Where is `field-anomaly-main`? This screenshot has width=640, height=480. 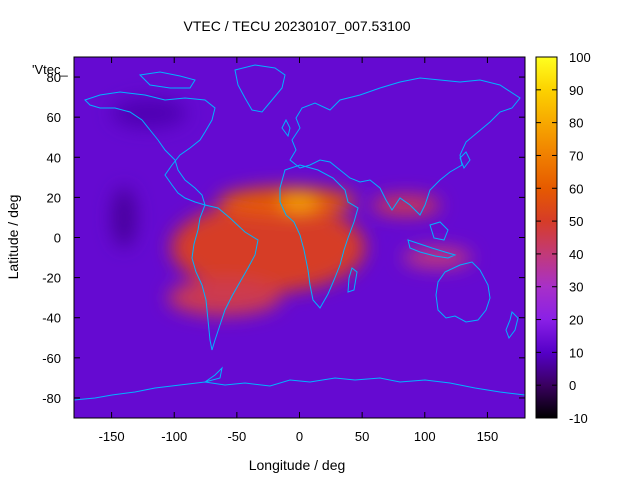 field-anomaly-main is located at coordinates (268, 247).